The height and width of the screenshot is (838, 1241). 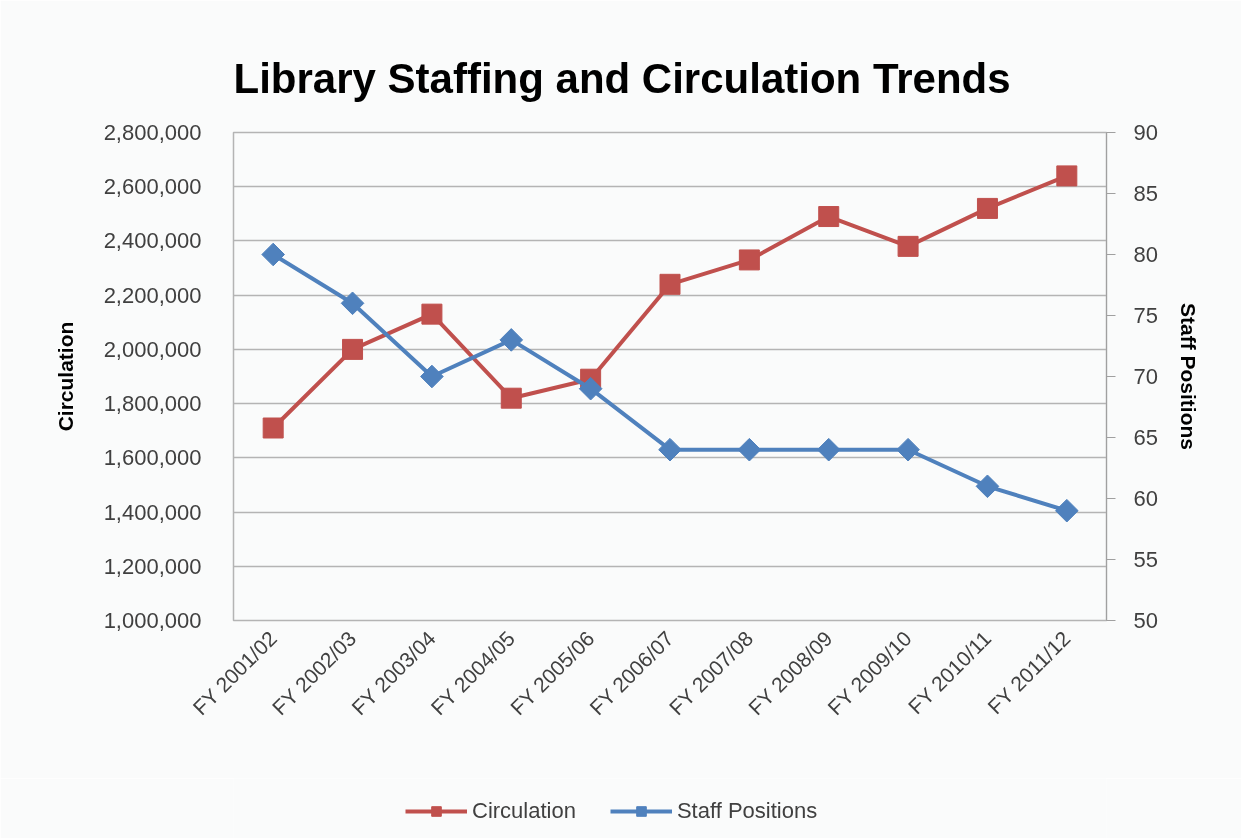 What do you see at coordinates (152, 566) in the screenshot?
I see `y-tick-label: 1,200,000` at bounding box center [152, 566].